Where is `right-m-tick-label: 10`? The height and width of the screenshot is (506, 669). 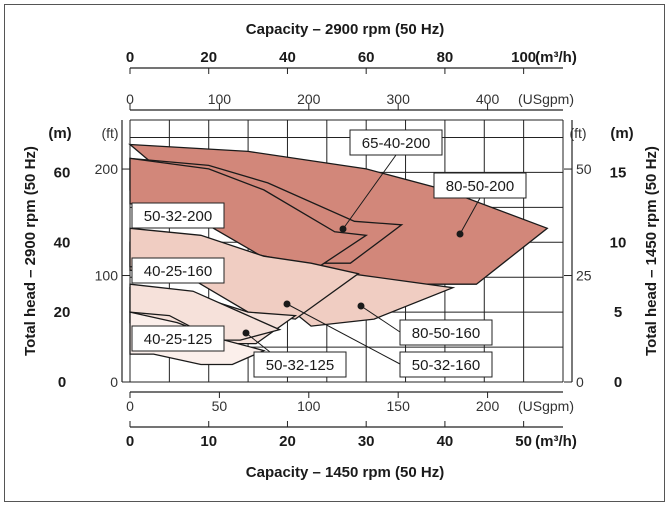 right-m-tick-label: 10 is located at coordinates (618, 242).